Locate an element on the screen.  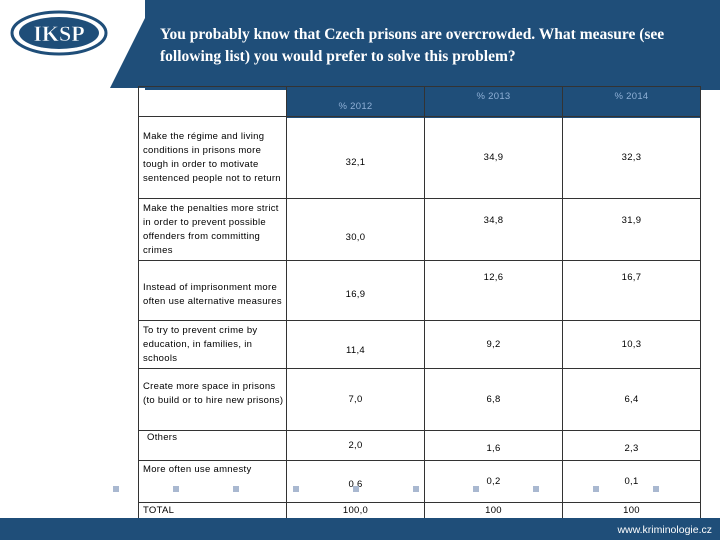
row-value-2013: 12,6 is located at coordinates (493, 290).